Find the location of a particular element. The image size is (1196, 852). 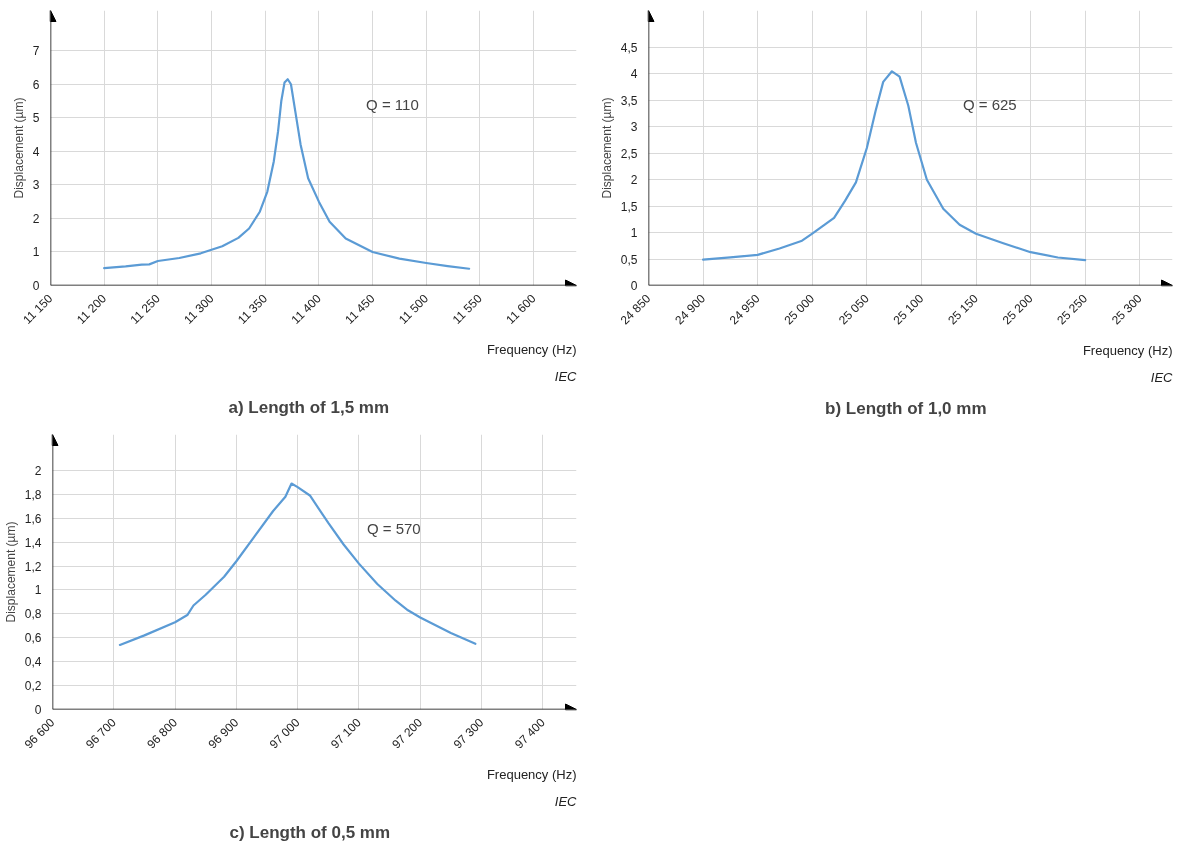

x-tick-label: 25 100 is located at coordinates (908, 309).